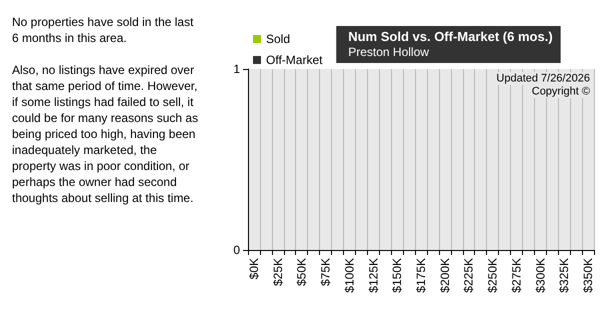 The height and width of the screenshot is (332, 609). Describe the element at coordinates (325, 272) in the screenshot. I see `x-tick-label: $75K` at that location.